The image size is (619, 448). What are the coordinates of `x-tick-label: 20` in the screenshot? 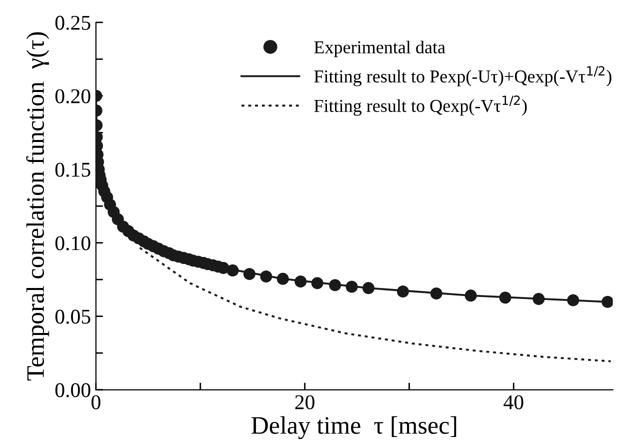 It's located at (304, 402).